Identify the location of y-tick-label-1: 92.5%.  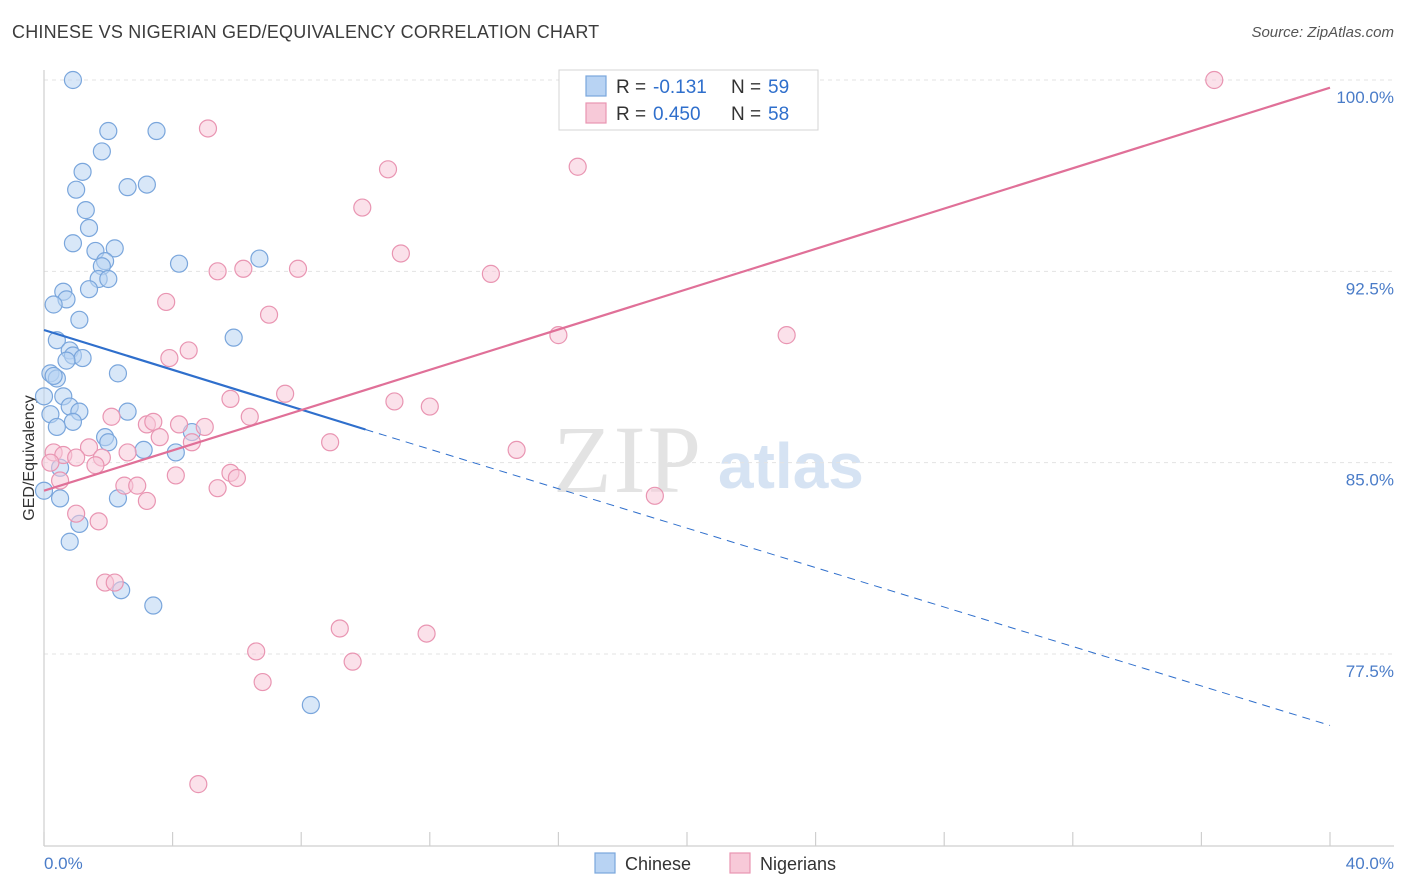
(1370, 288).